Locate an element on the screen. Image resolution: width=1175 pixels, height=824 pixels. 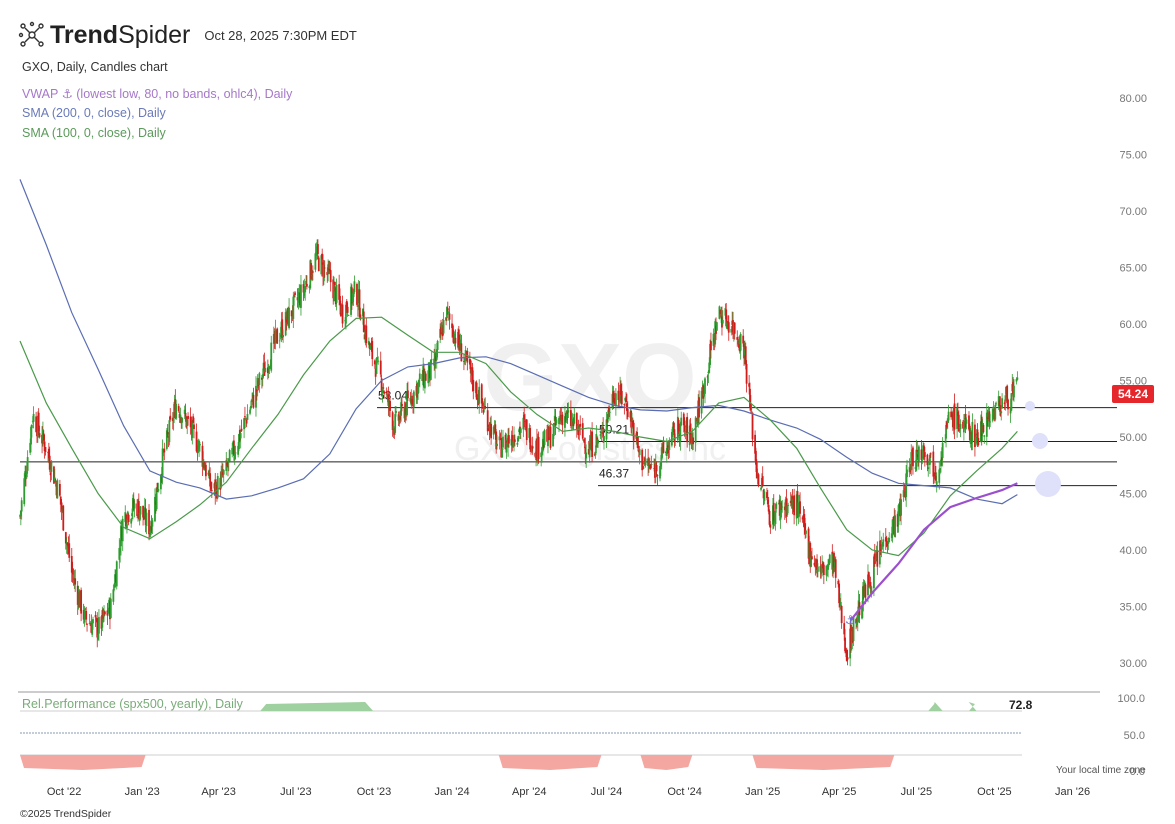
symbol-line: GXO, Daily, Candles chart is located at coordinates (95, 67).